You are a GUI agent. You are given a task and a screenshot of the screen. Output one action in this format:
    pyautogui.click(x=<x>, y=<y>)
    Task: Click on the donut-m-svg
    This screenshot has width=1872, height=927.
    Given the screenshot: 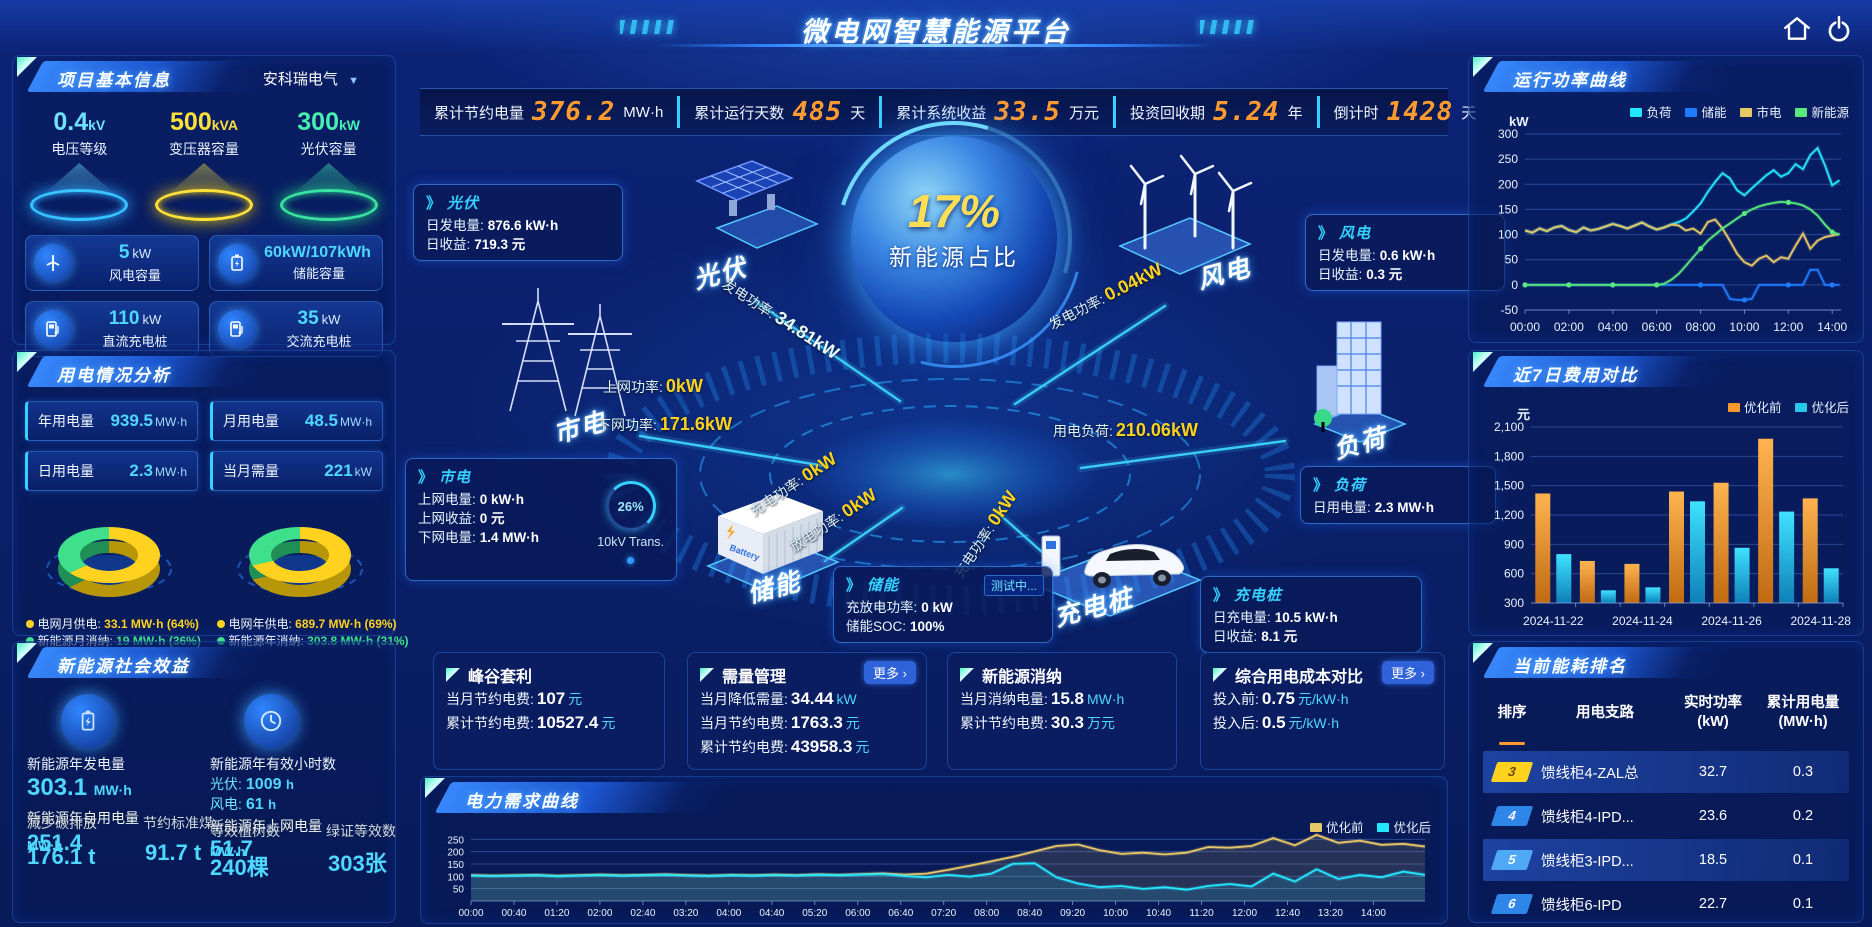 What is the action you would take?
    pyautogui.click(x=108, y=562)
    